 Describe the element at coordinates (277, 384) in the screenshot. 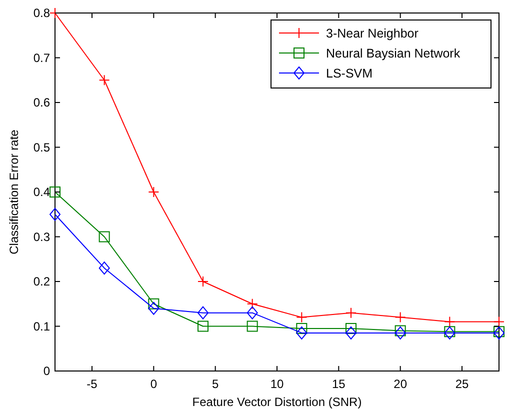

I see `x-tick-label: 10` at that location.